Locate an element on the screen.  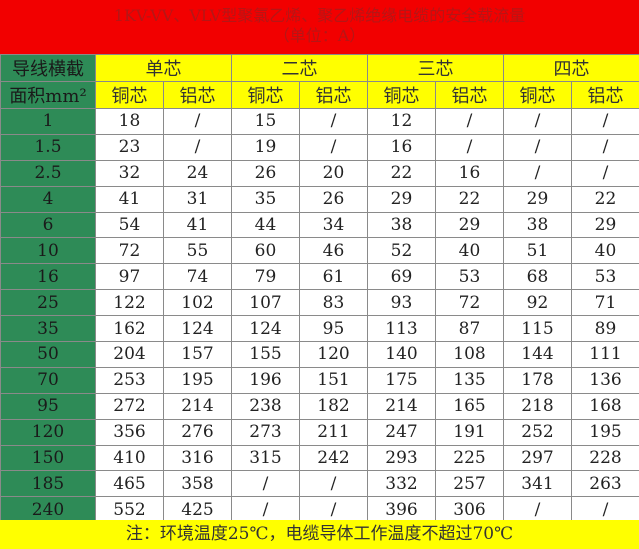
ampacity-cell: 52 is located at coordinates (401, 251).